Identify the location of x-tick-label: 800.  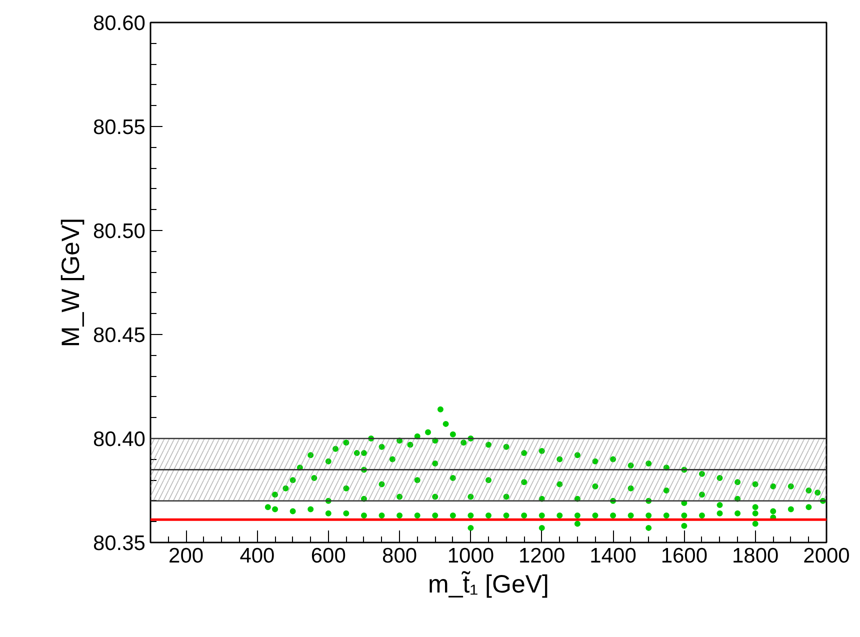
(400, 556).